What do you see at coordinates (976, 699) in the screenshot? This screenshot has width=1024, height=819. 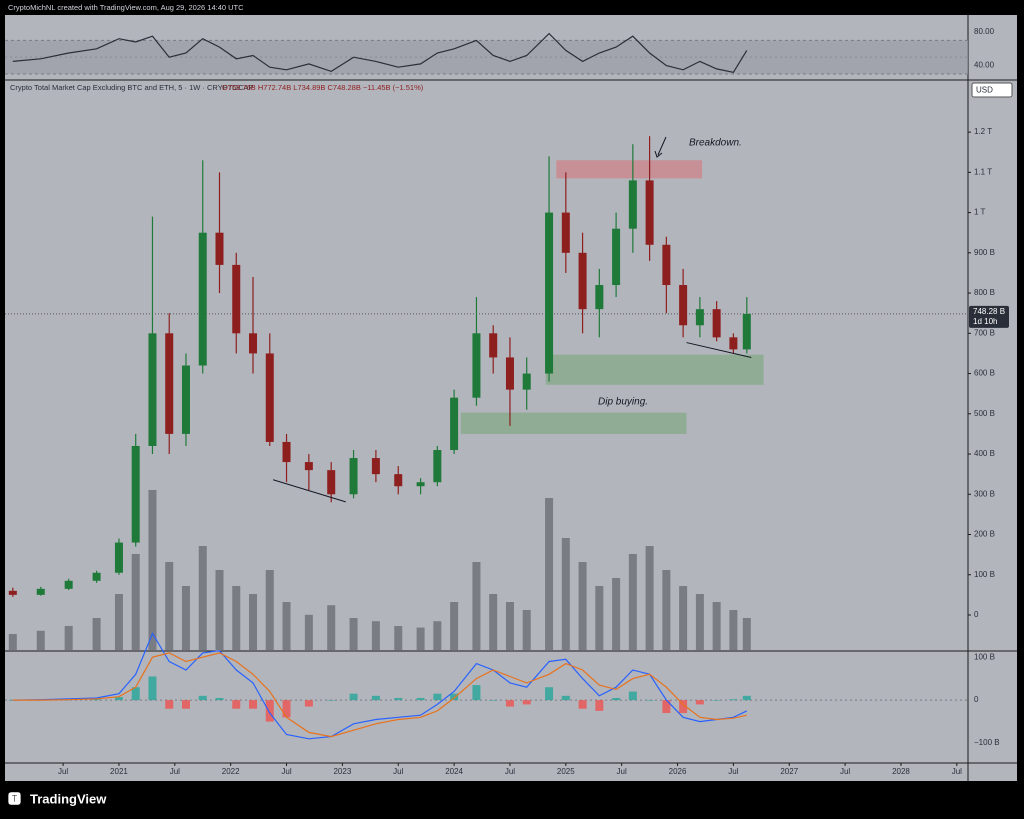 I see `macd-tick-label: 0` at bounding box center [976, 699].